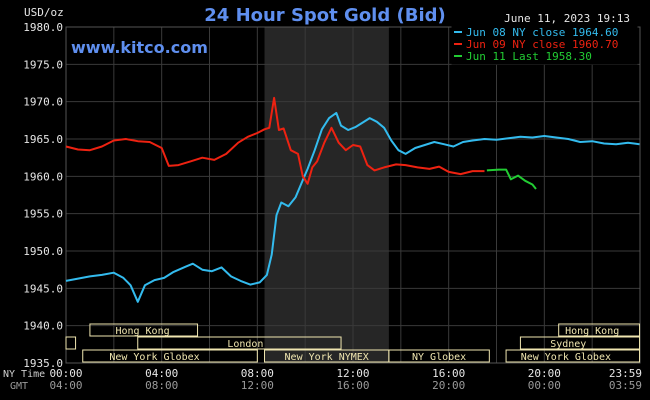 Image resolution: width=650 pixels, height=400 pixels. I want to click on chart-title: 24 Hour Spot Gold (Bid), so click(324, 15).